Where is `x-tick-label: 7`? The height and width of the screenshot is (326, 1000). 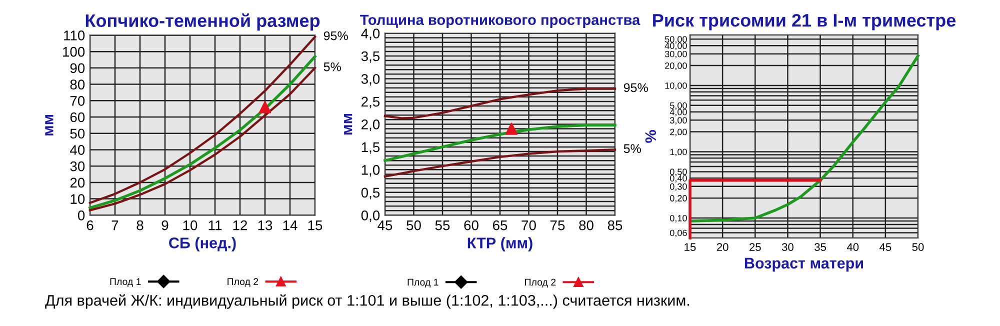
x-tick-label: 7 is located at coordinates (115, 225).